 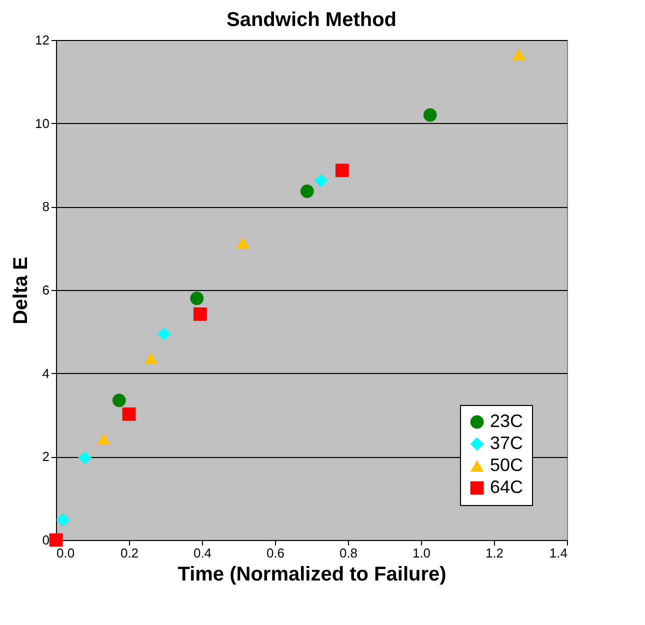 I want to click on y-tick-label: 12, so click(x=42, y=40).